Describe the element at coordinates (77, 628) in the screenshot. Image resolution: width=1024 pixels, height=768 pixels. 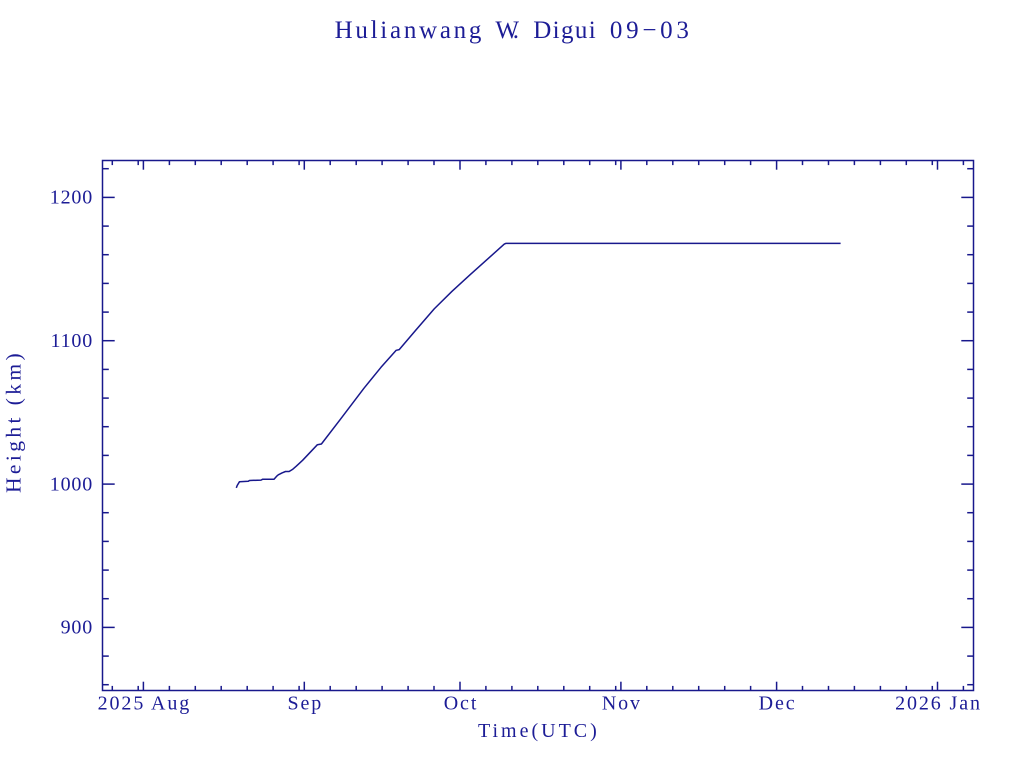
I see `svg-text: 900` at that location.